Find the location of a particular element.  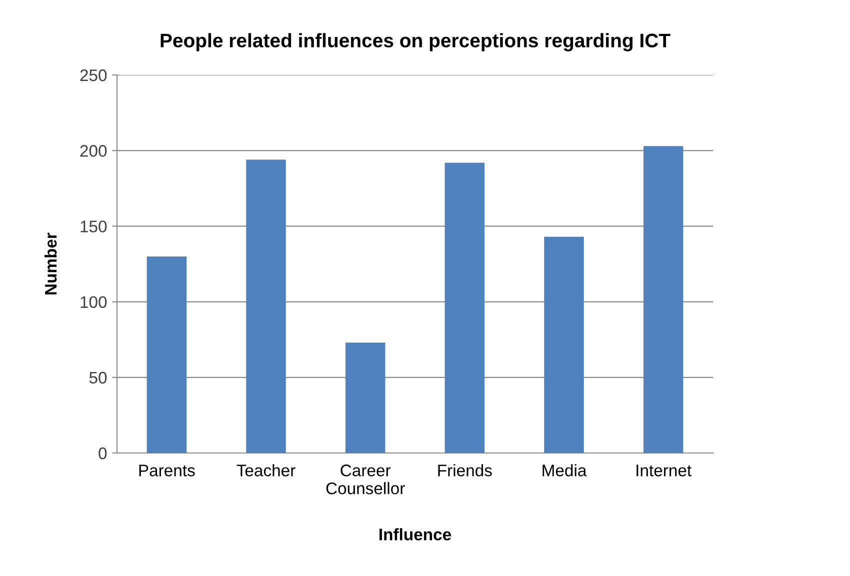

y-tick-label: 200 is located at coordinates (93, 151).